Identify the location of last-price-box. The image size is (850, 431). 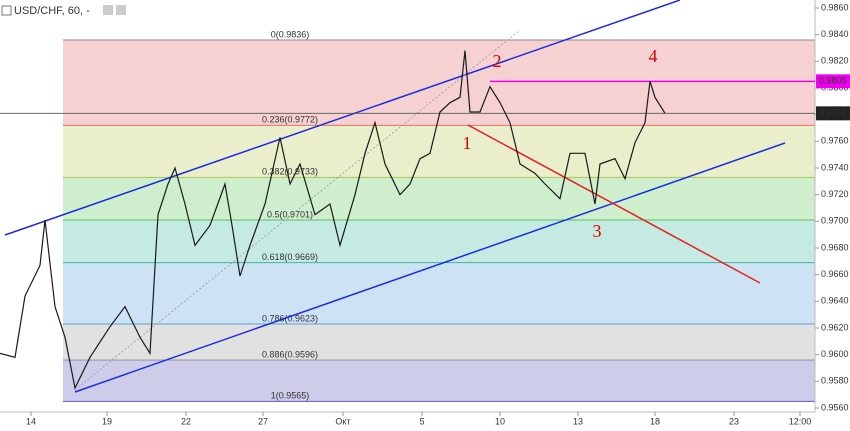
(833, 113).